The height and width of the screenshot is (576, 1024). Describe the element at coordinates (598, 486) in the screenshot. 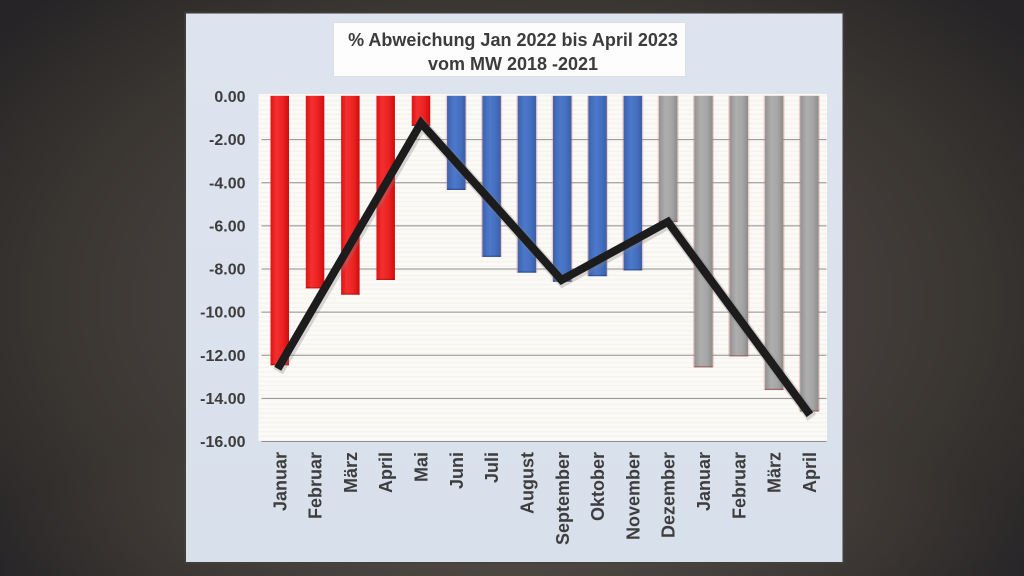

I see `svg-text: Oktober` at that location.